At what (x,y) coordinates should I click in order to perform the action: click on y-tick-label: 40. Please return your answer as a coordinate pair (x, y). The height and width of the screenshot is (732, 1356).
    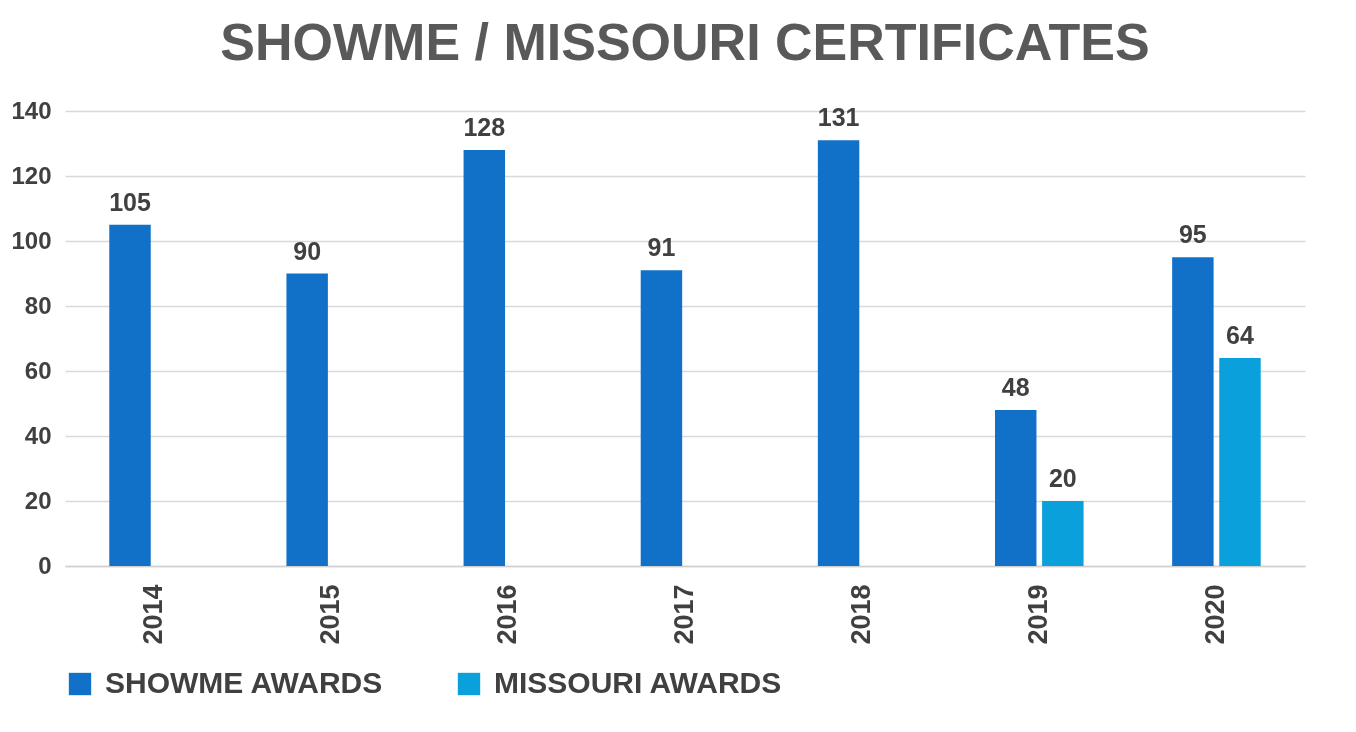
    Looking at the image, I should click on (38, 435).